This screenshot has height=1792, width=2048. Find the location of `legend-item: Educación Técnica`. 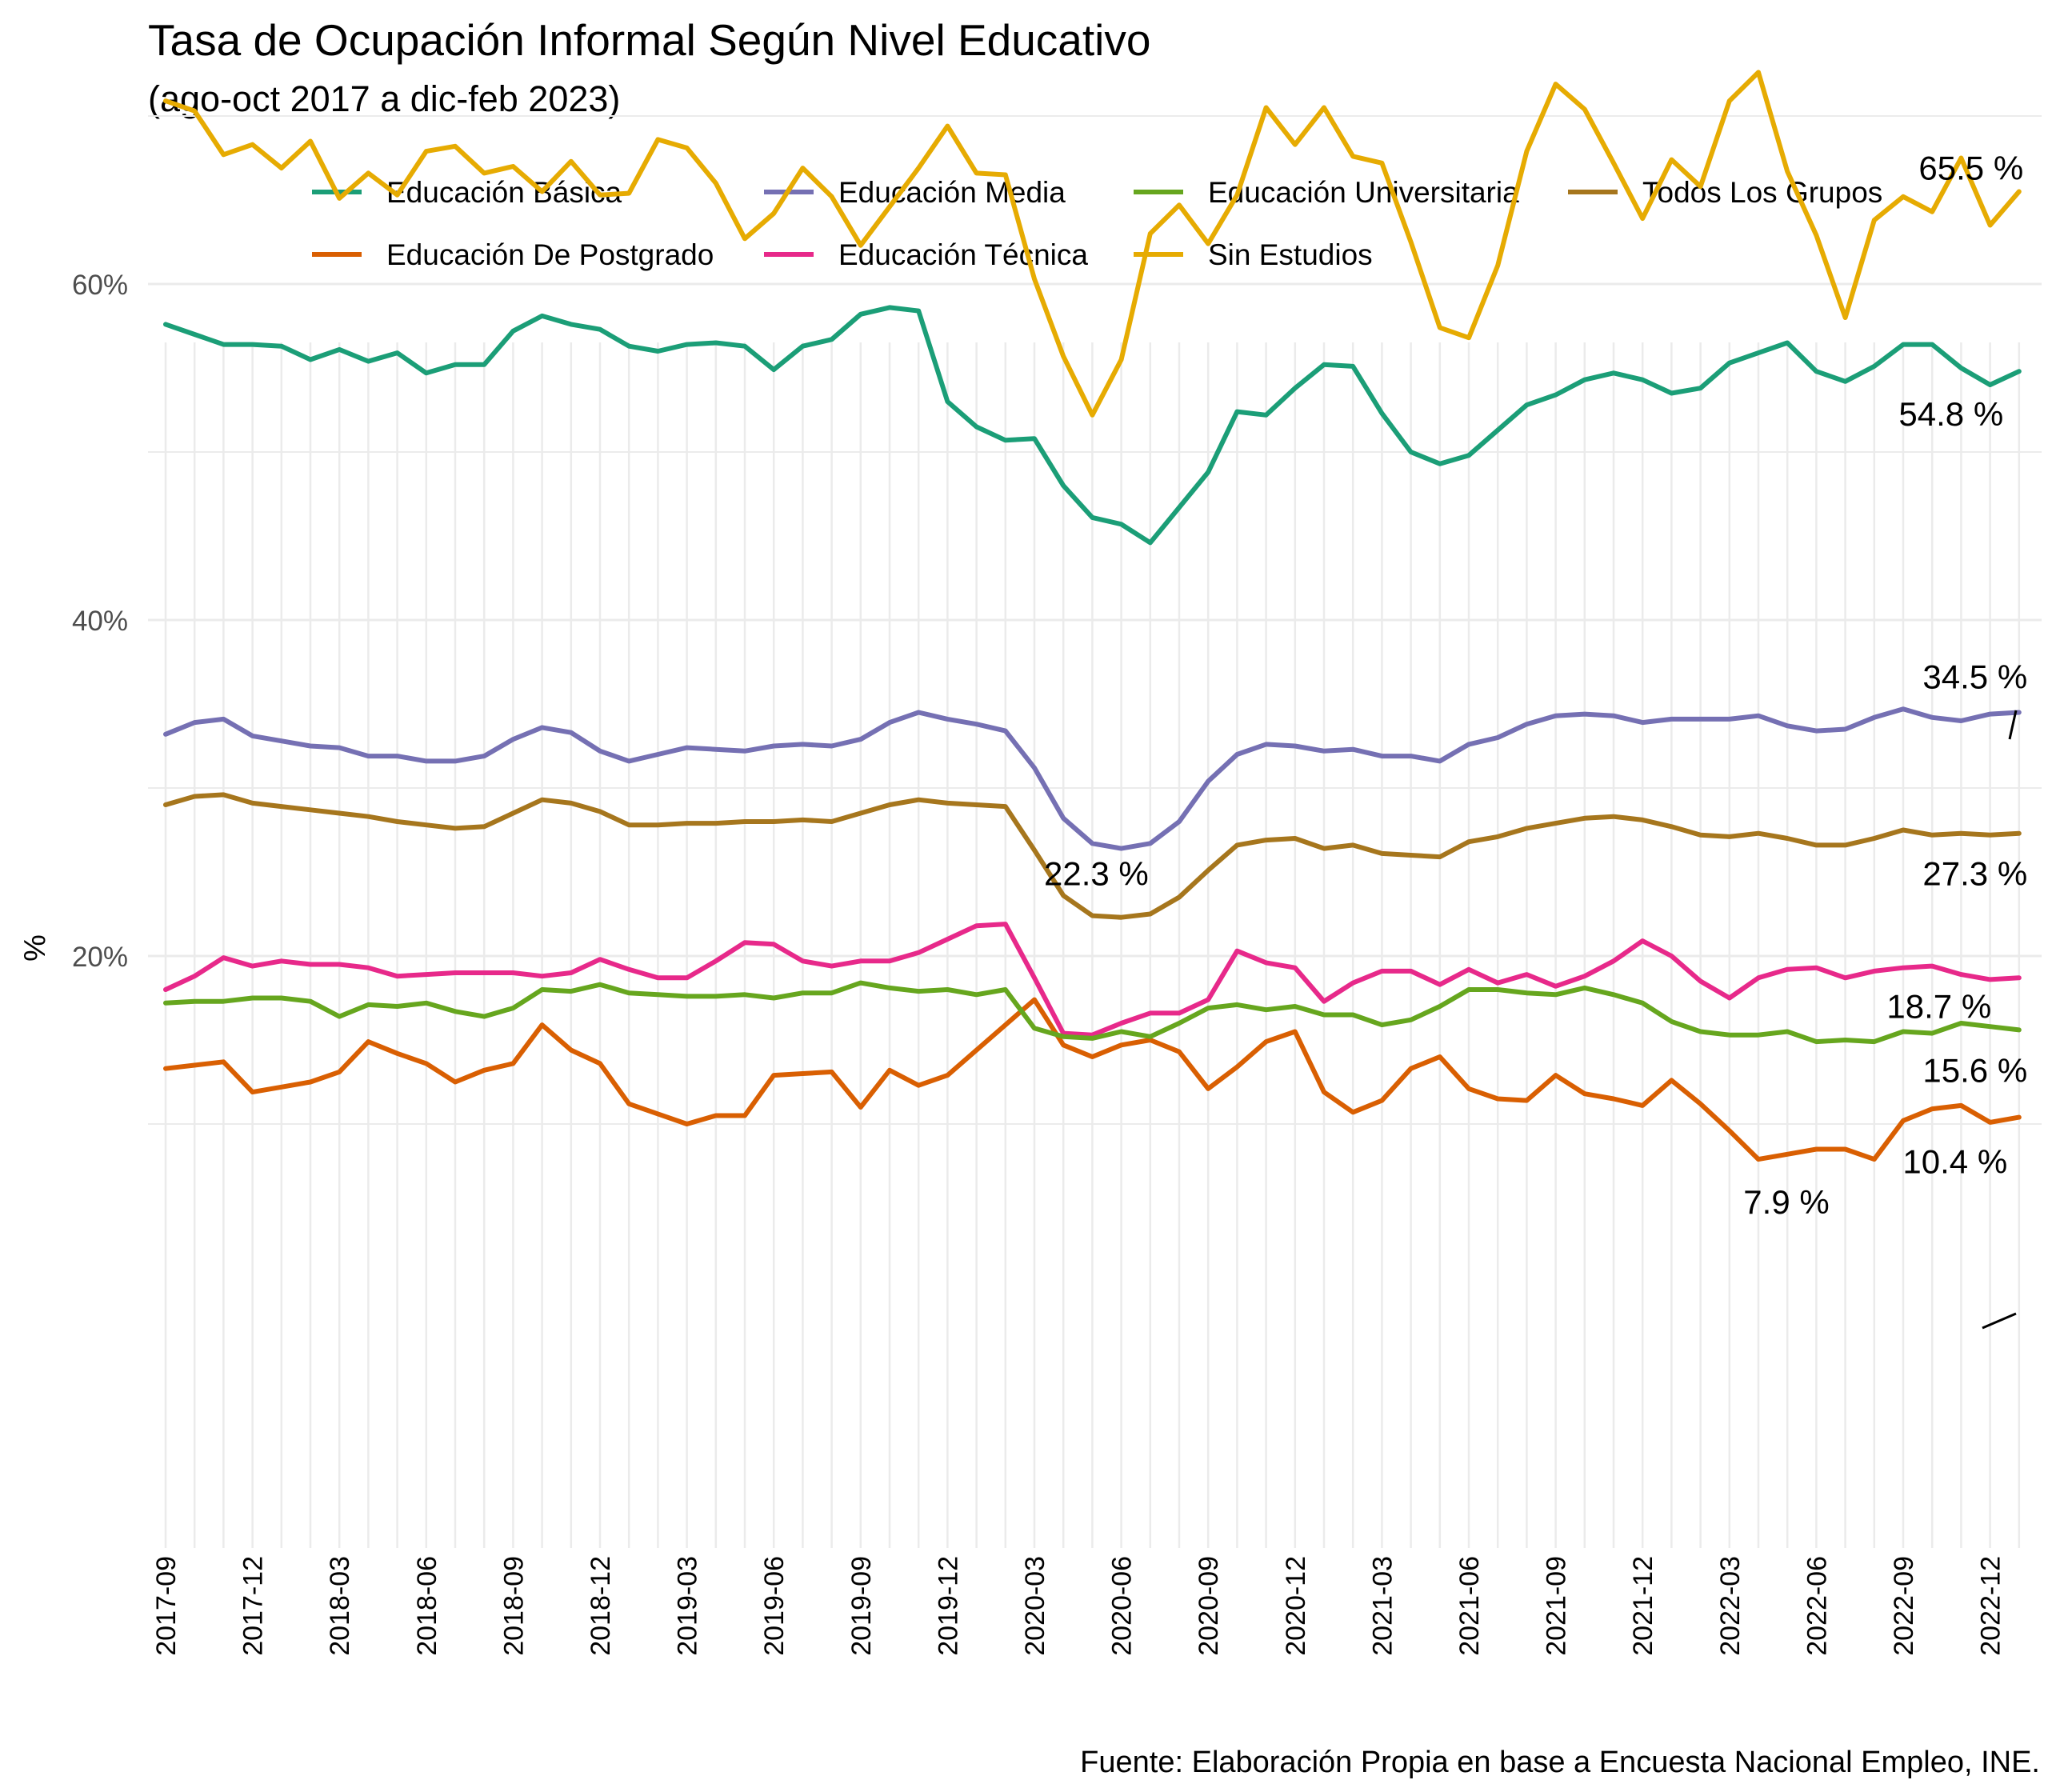

legend-item: Educación Técnica is located at coordinates (926, 254).